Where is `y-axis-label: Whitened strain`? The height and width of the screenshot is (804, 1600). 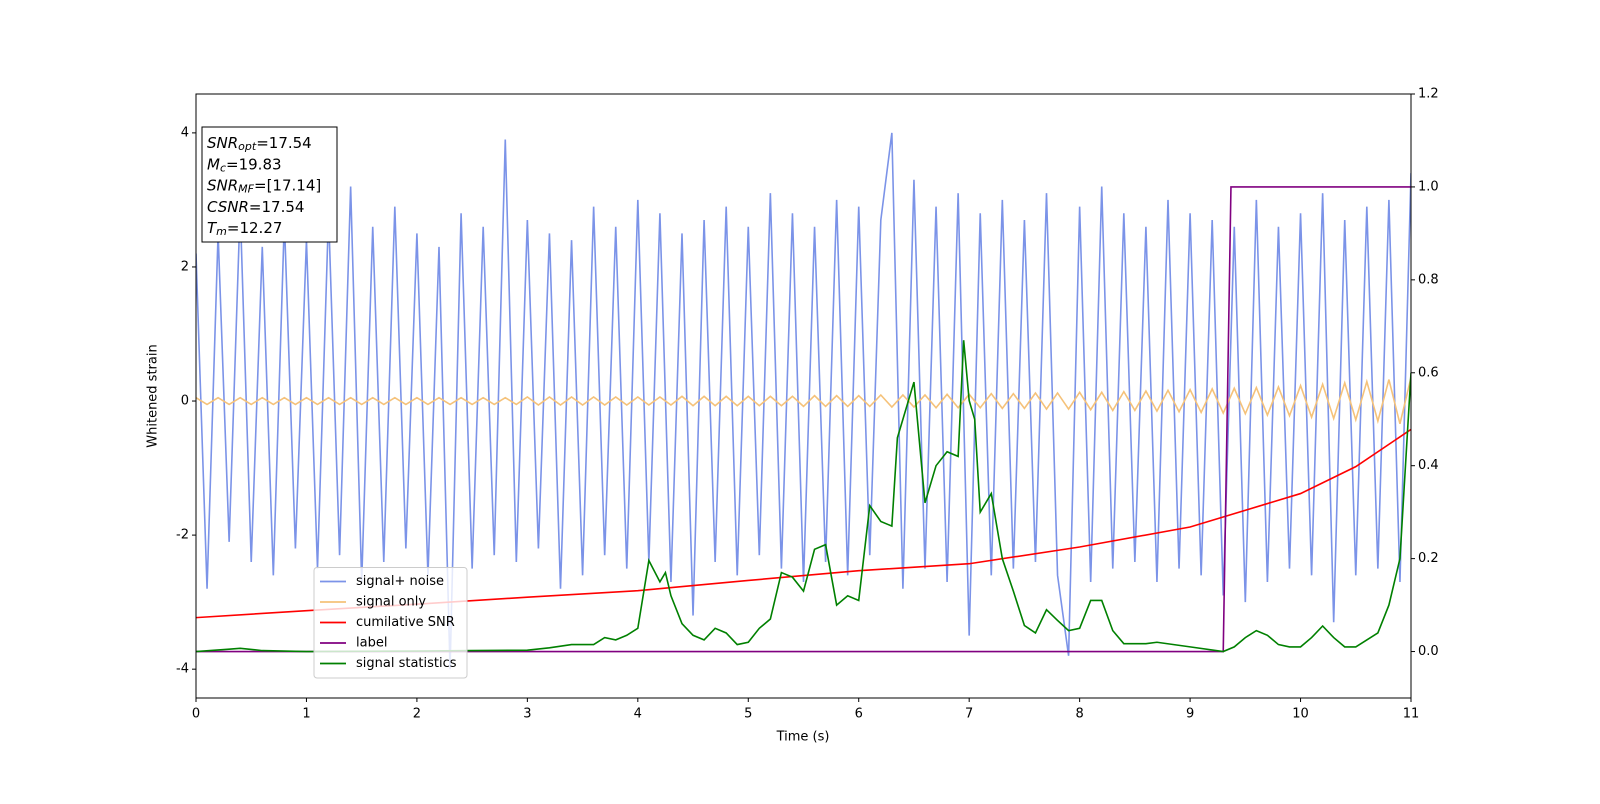
y-axis-label: Whitened strain is located at coordinates (153, 395).